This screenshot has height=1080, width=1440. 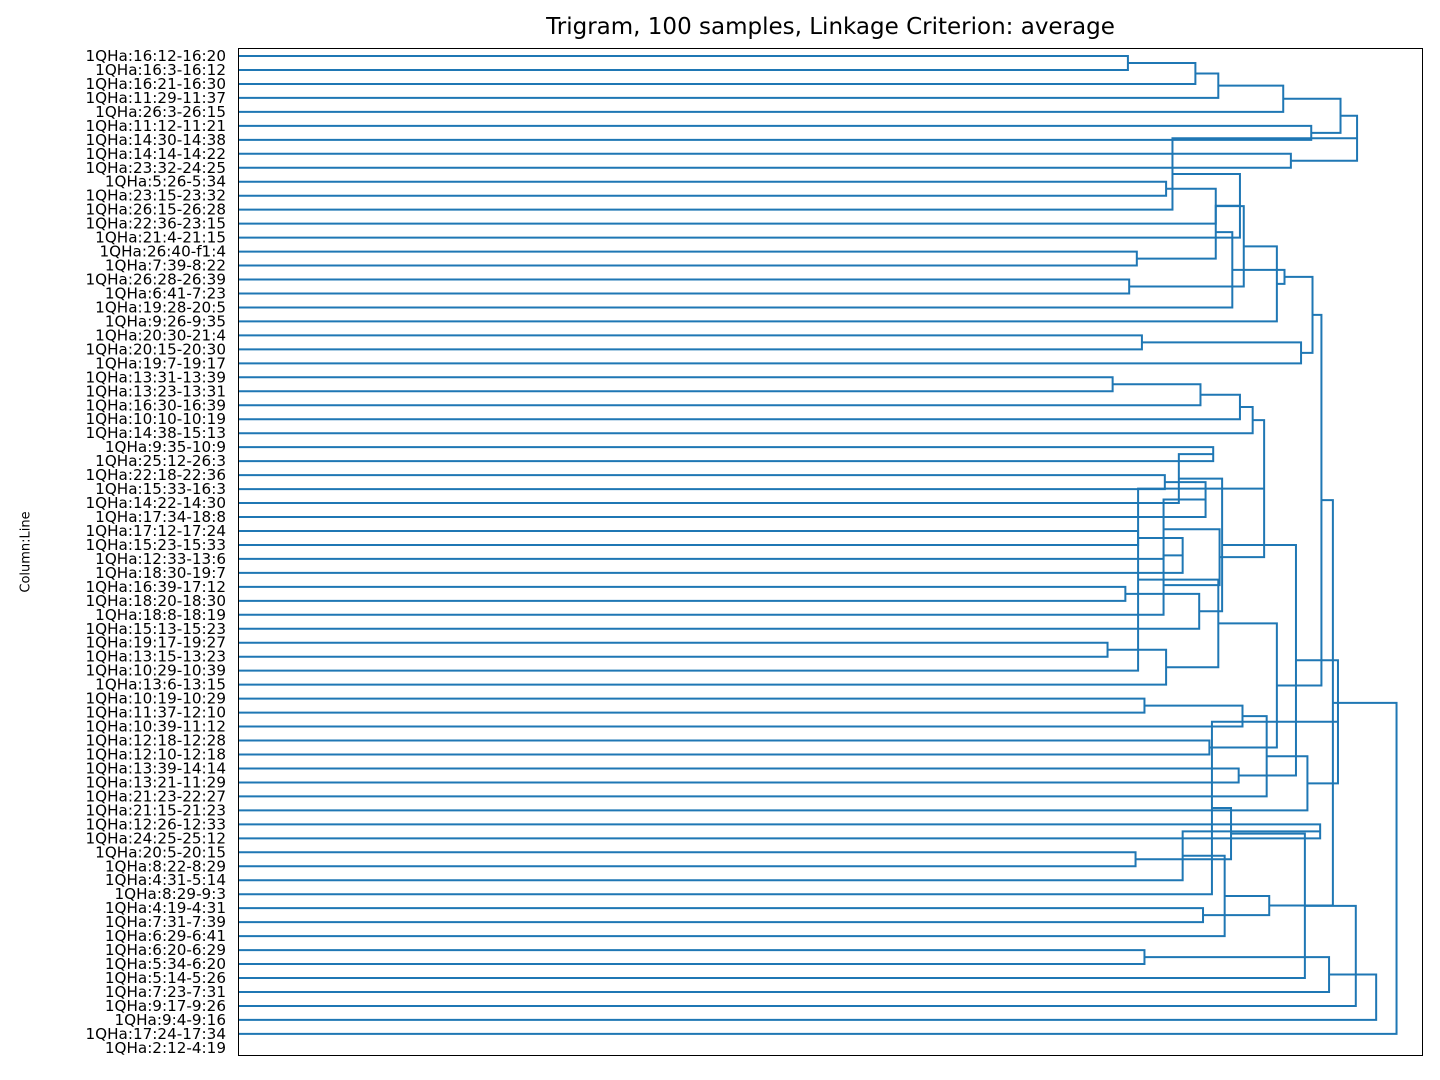 What do you see at coordinates (160, 685) in the screenshot?
I see `leaf-label: 1QHa:13:6-13:15` at bounding box center [160, 685].